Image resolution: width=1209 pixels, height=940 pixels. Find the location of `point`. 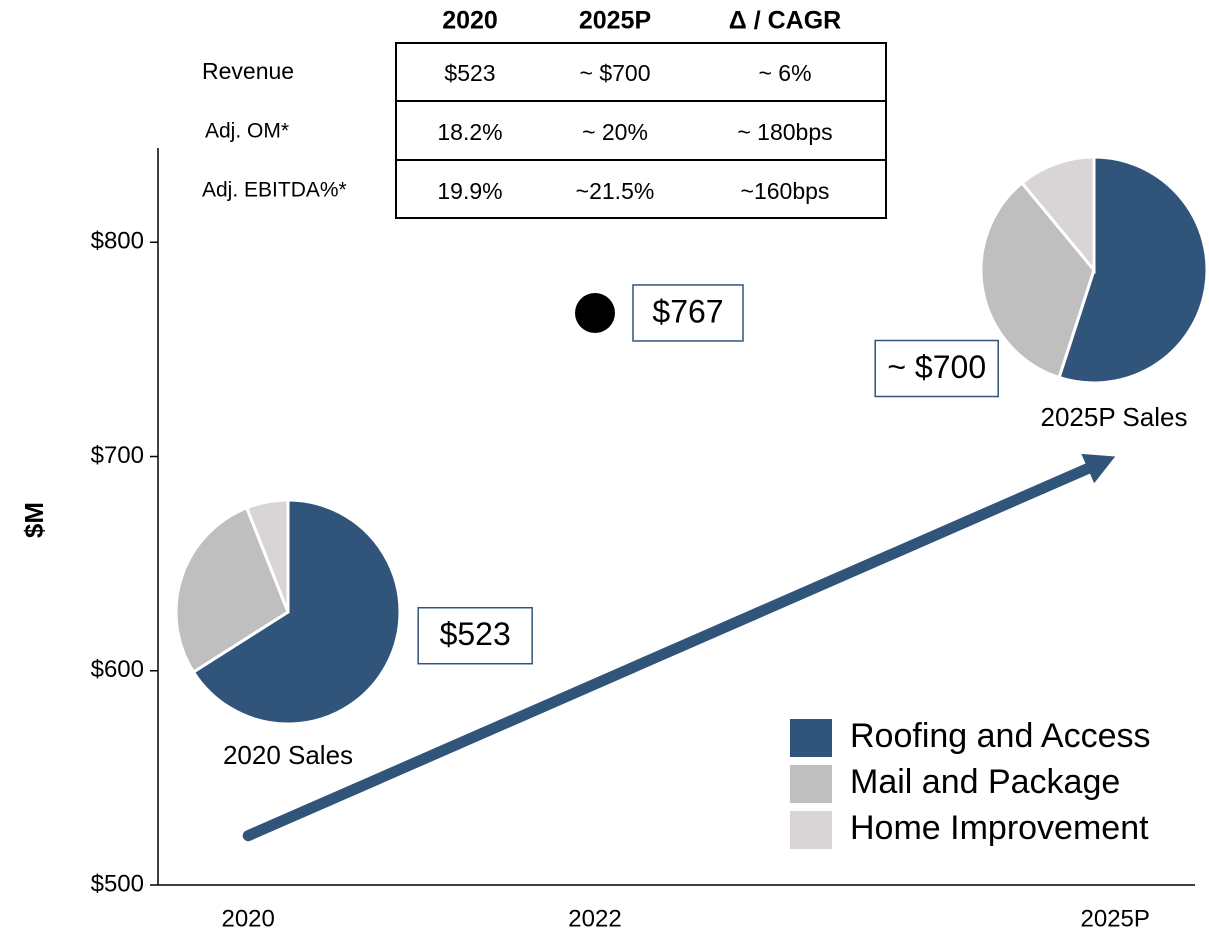

point is located at coordinates (594, 312).